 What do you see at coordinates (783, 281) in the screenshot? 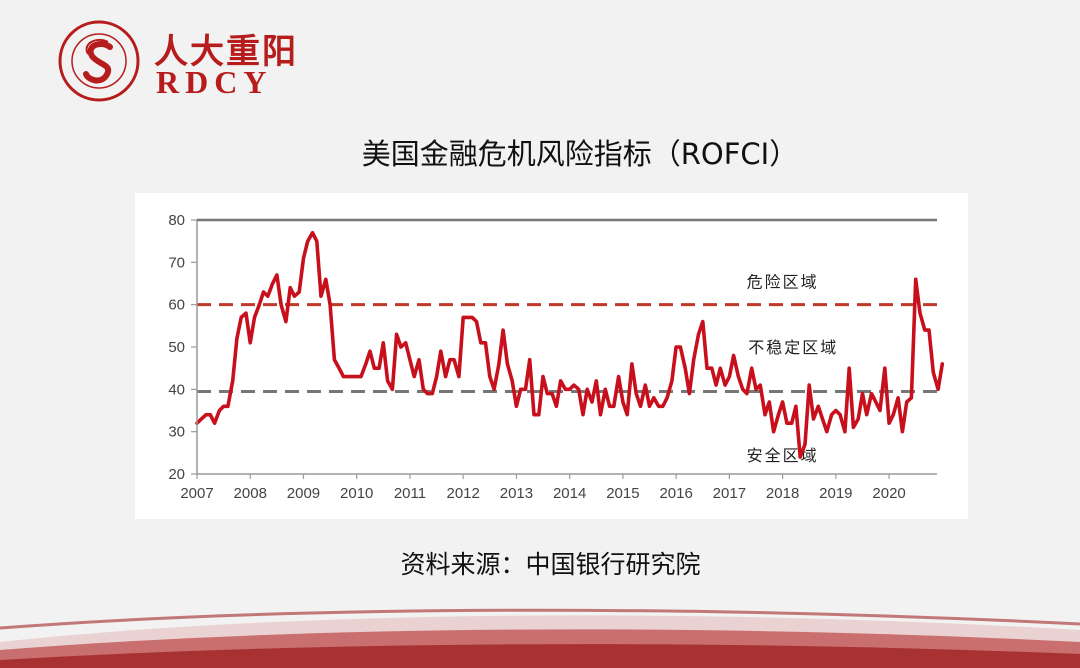
I see `region-label: 危险区域` at bounding box center [783, 281].